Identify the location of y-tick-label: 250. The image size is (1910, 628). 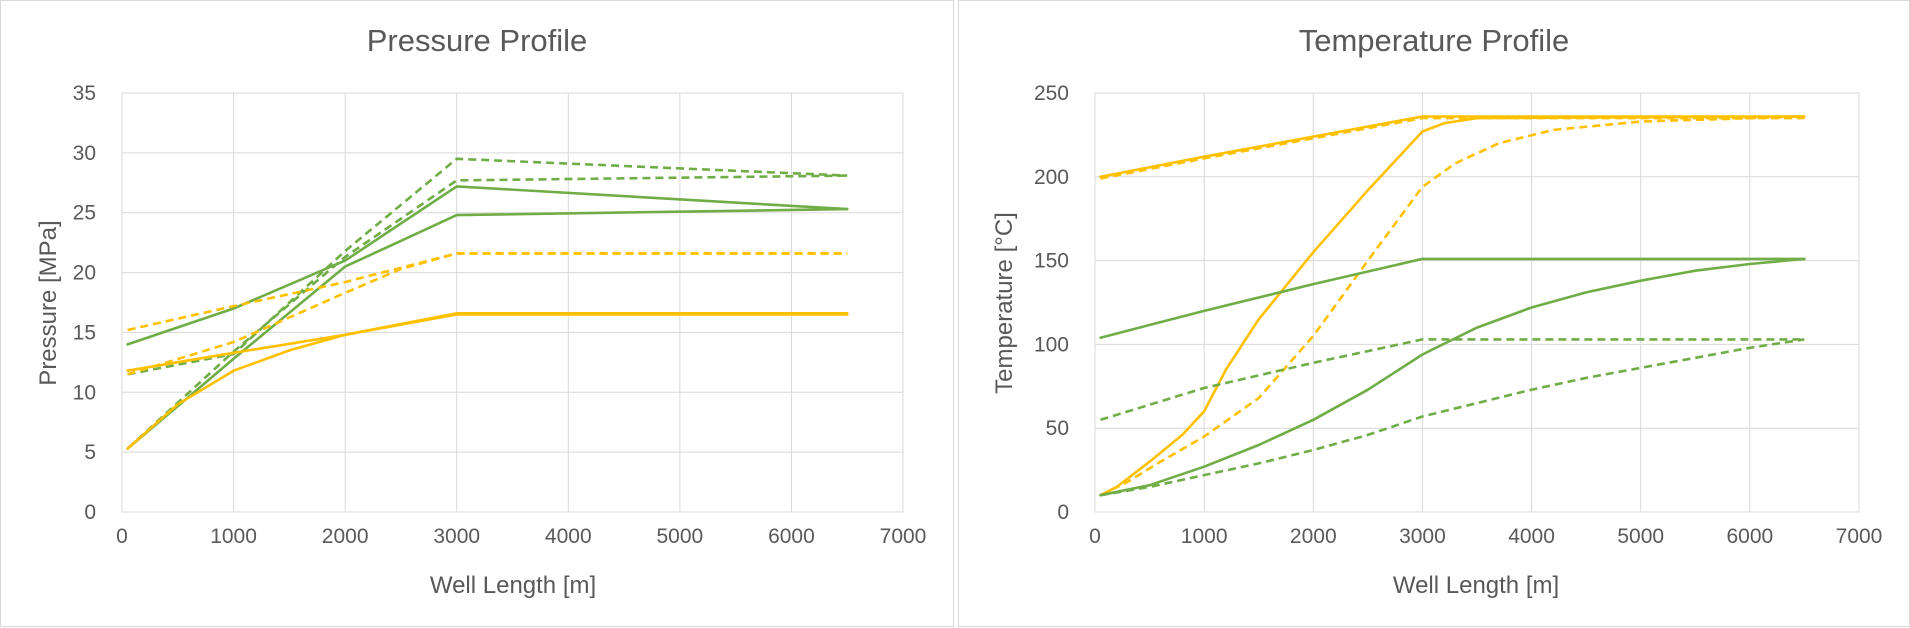
(1051, 93).